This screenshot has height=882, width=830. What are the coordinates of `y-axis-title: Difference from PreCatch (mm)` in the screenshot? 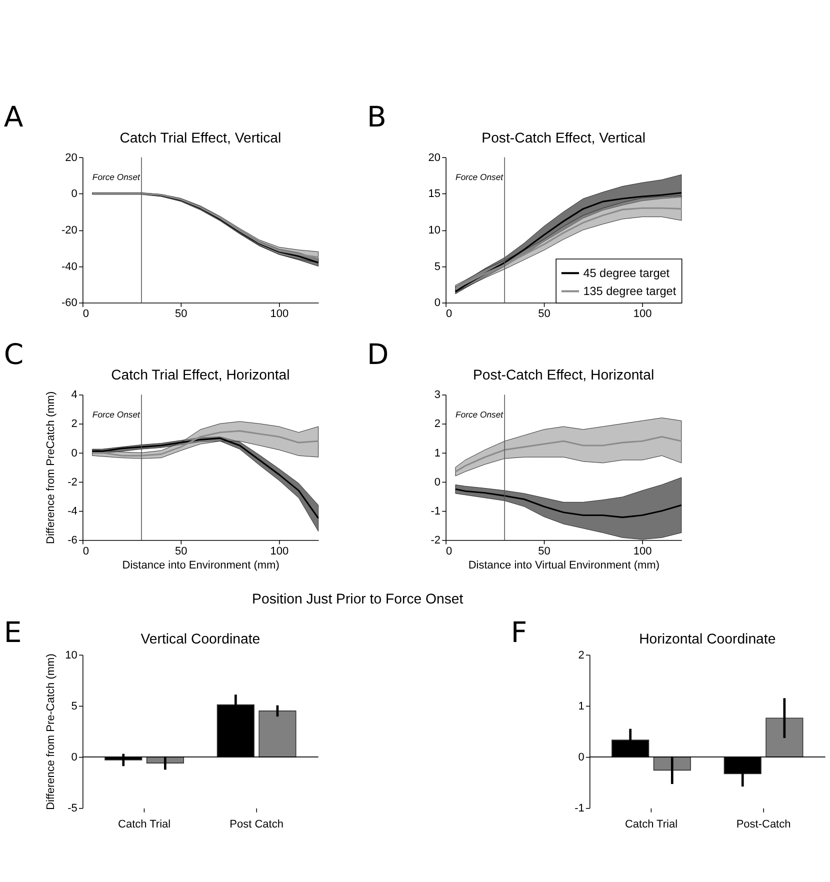 It's located at (50, 467).